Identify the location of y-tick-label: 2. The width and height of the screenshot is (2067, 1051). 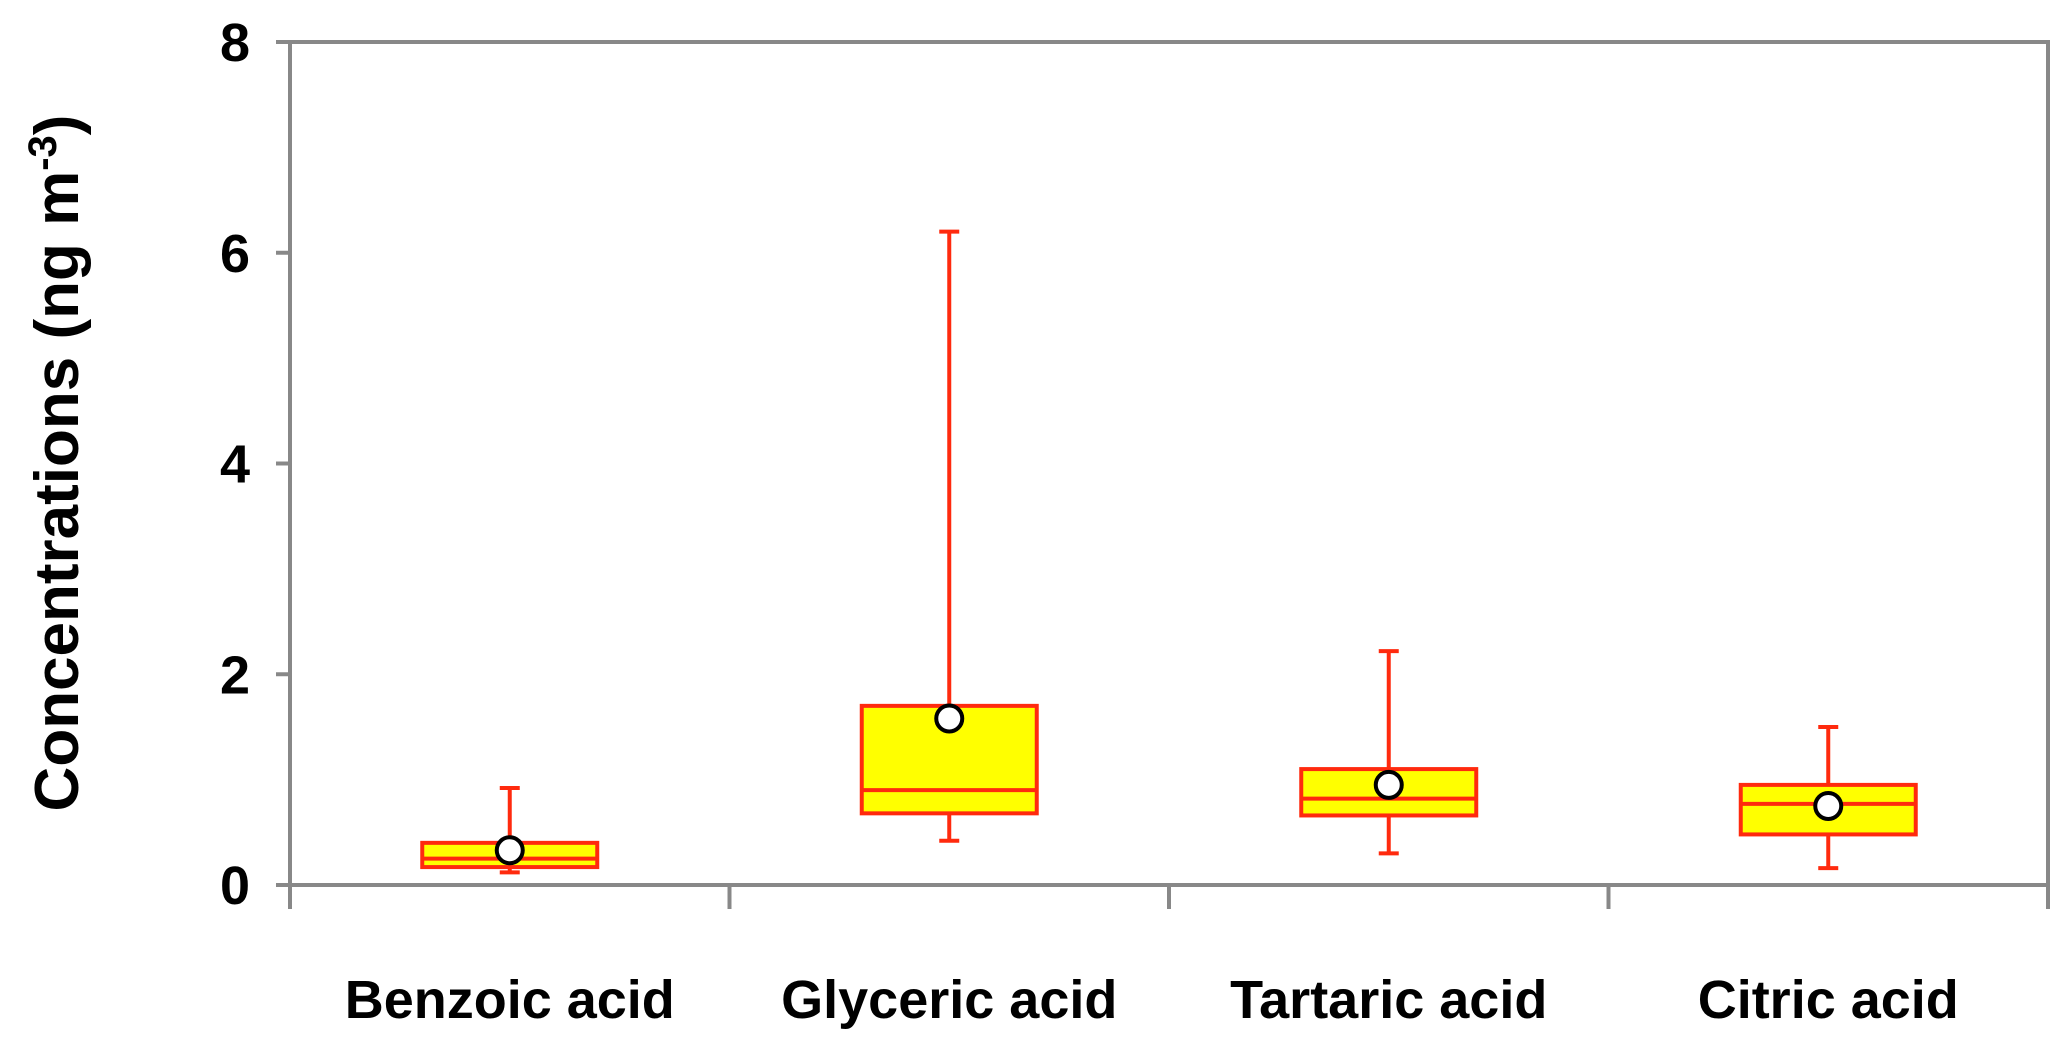
(235, 675).